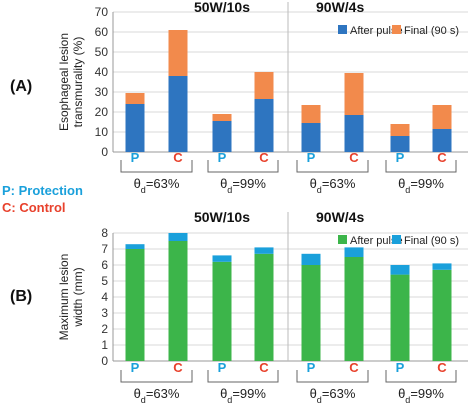  What do you see at coordinates (104, 313) in the screenshot?
I see `y-tick-label: 3` at bounding box center [104, 313].